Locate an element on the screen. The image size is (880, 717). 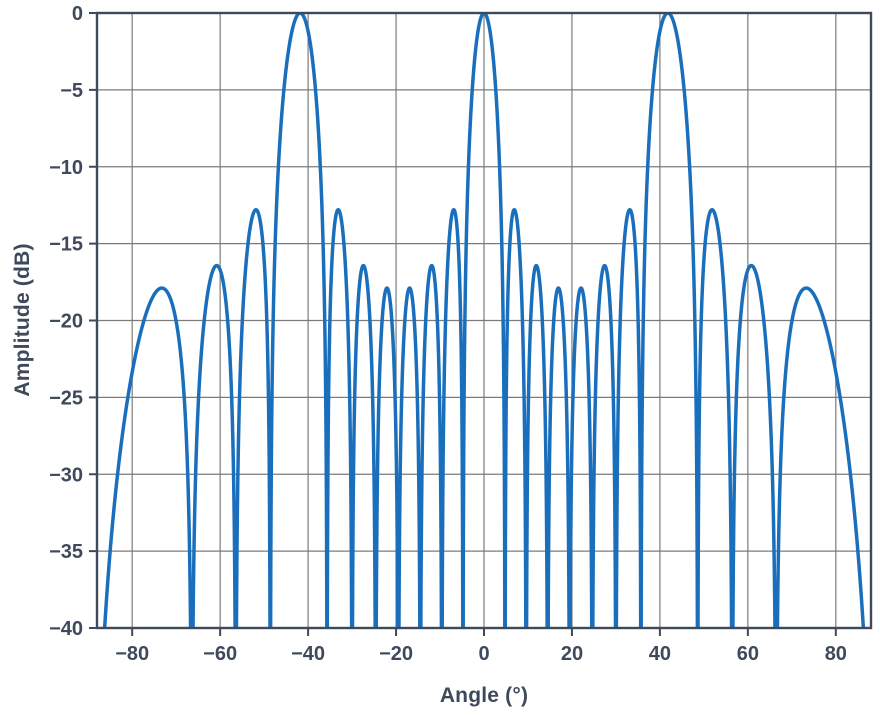
x-axis-title: Angle (°) is located at coordinates (484, 695).